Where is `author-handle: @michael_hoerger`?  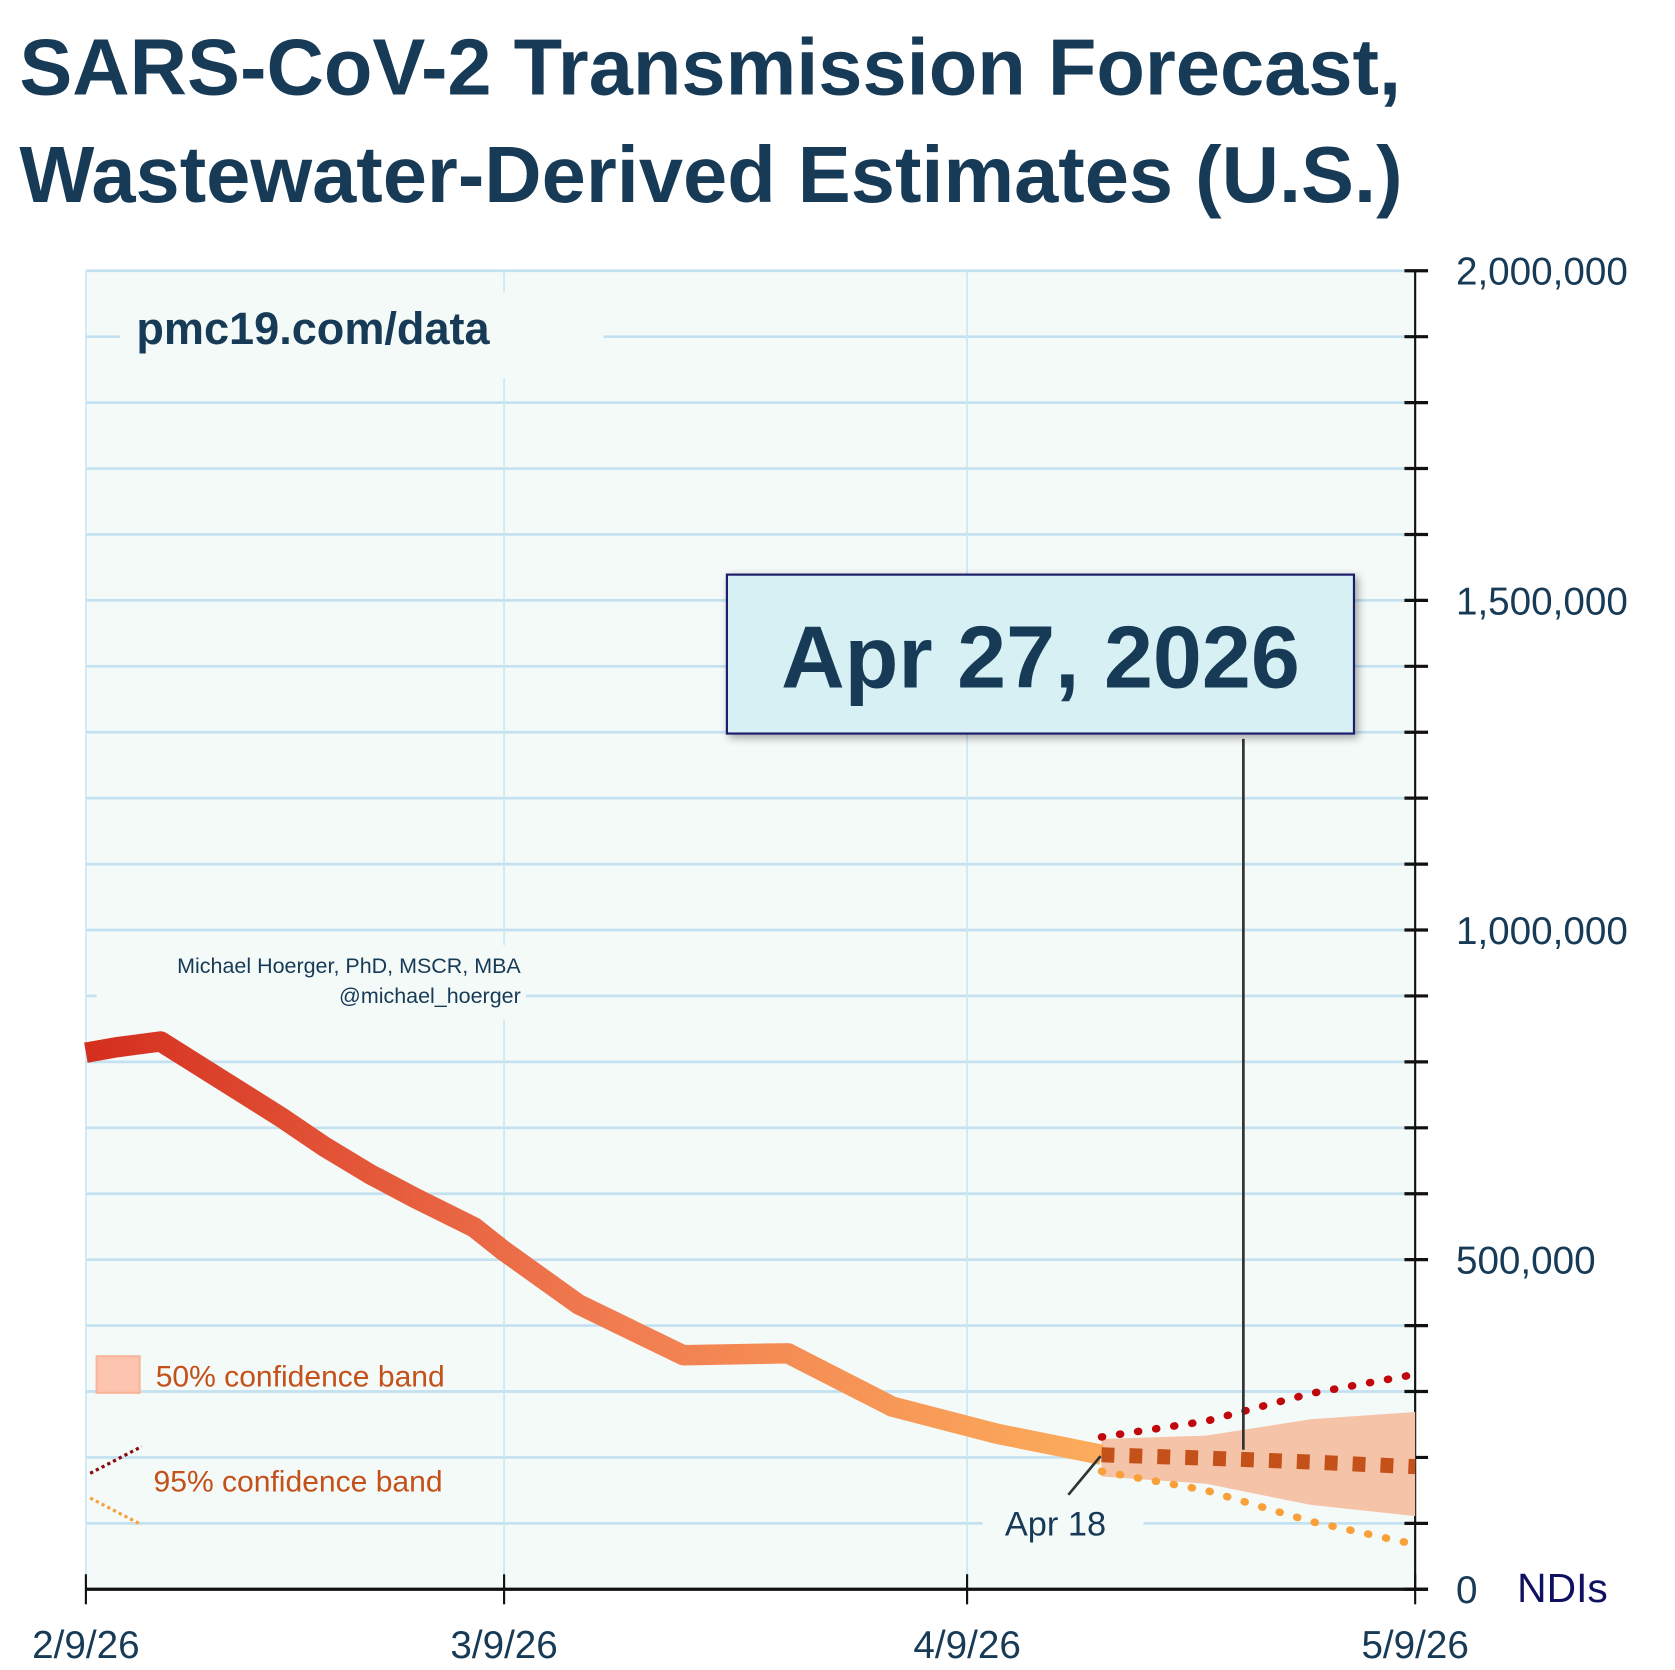
author-handle: @michael_hoerger is located at coordinates (430, 996).